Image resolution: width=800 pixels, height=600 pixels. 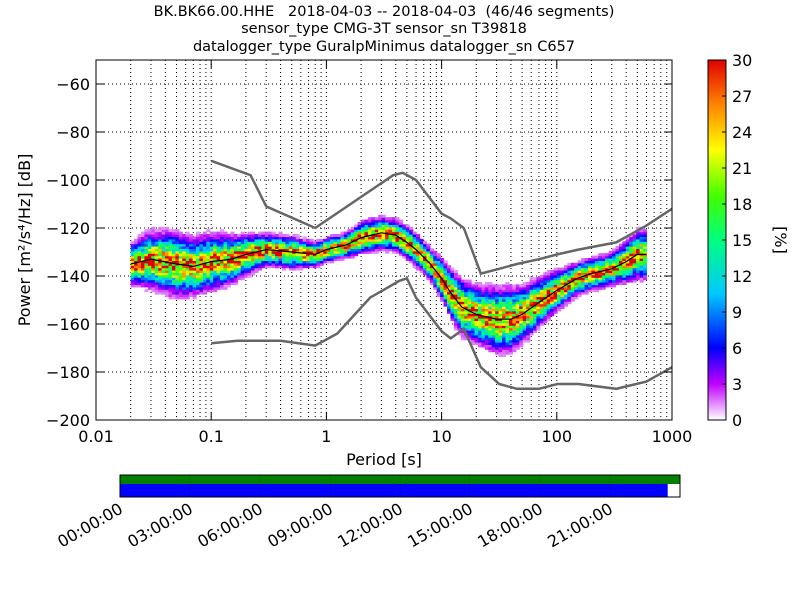 I want to click on colorbar-label: [%], so click(x=780, y=240).